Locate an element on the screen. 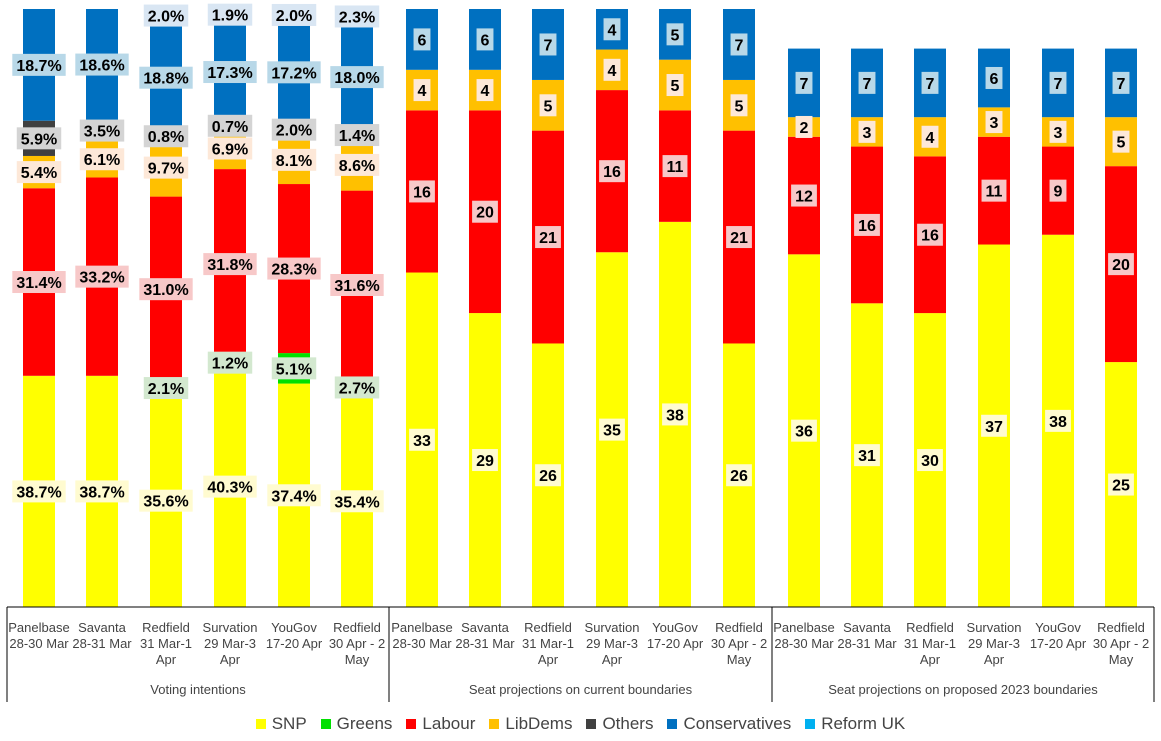 The height and width of the screenshot is (741, 1161). data-label-libdems-g1-c2-bg is located at coordinates (102, 159).